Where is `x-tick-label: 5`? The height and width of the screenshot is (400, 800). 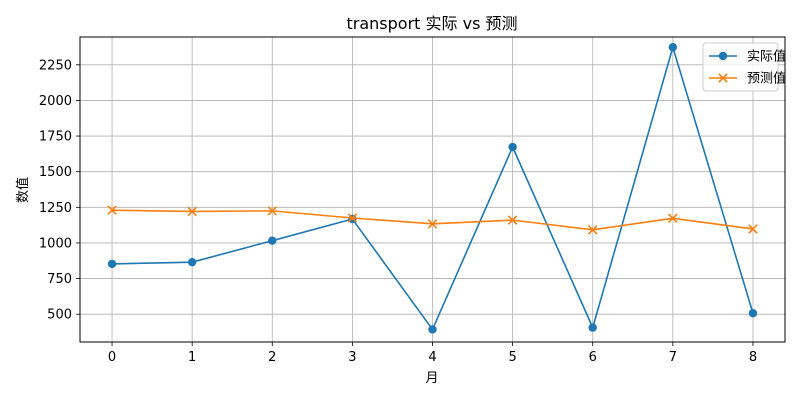 x-tick-label: 5 is located at coordinates (512, 357).